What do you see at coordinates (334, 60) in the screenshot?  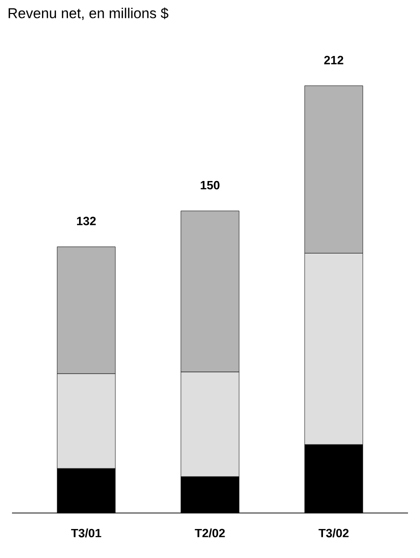 I see `annotation: 212` at bounding box center [334, 60].